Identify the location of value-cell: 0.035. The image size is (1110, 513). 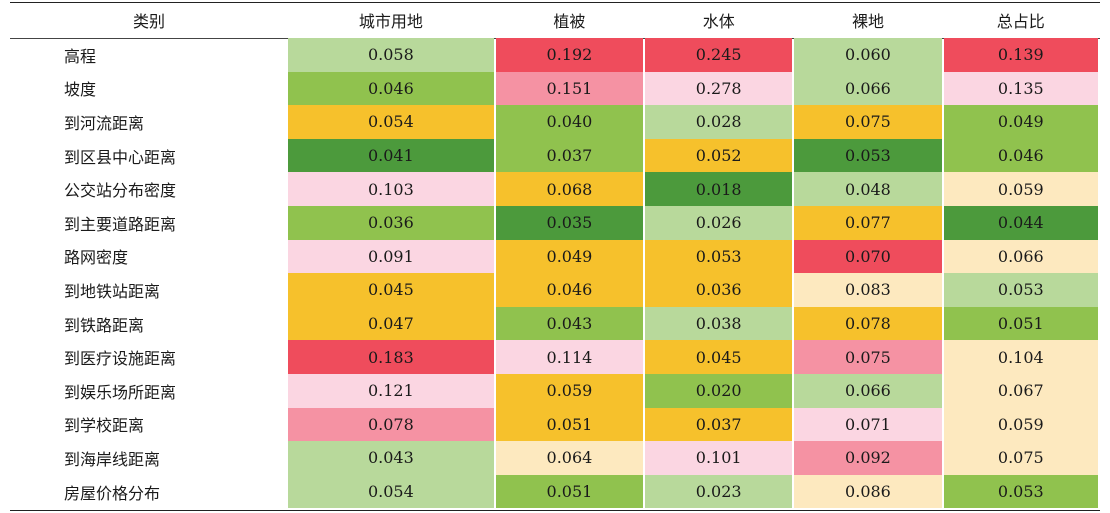
(569, 222).